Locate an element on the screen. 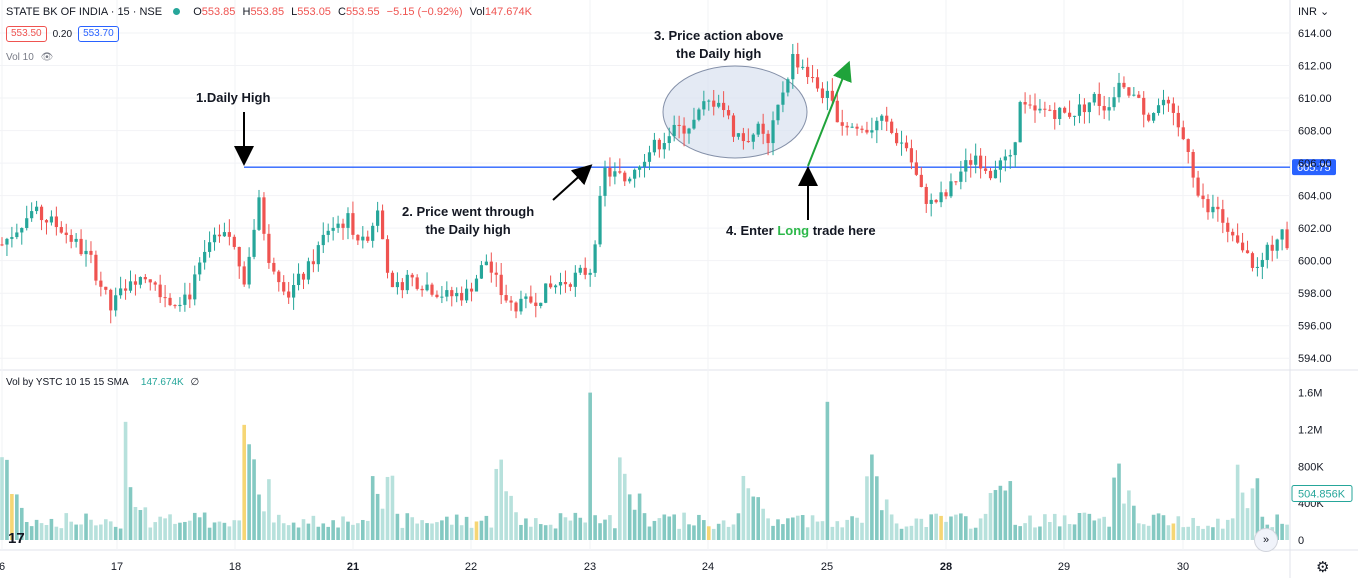 The width and height of the screenshot is (1358, 578). ask-chip: 553.70 is located at coordinates (98, 34).